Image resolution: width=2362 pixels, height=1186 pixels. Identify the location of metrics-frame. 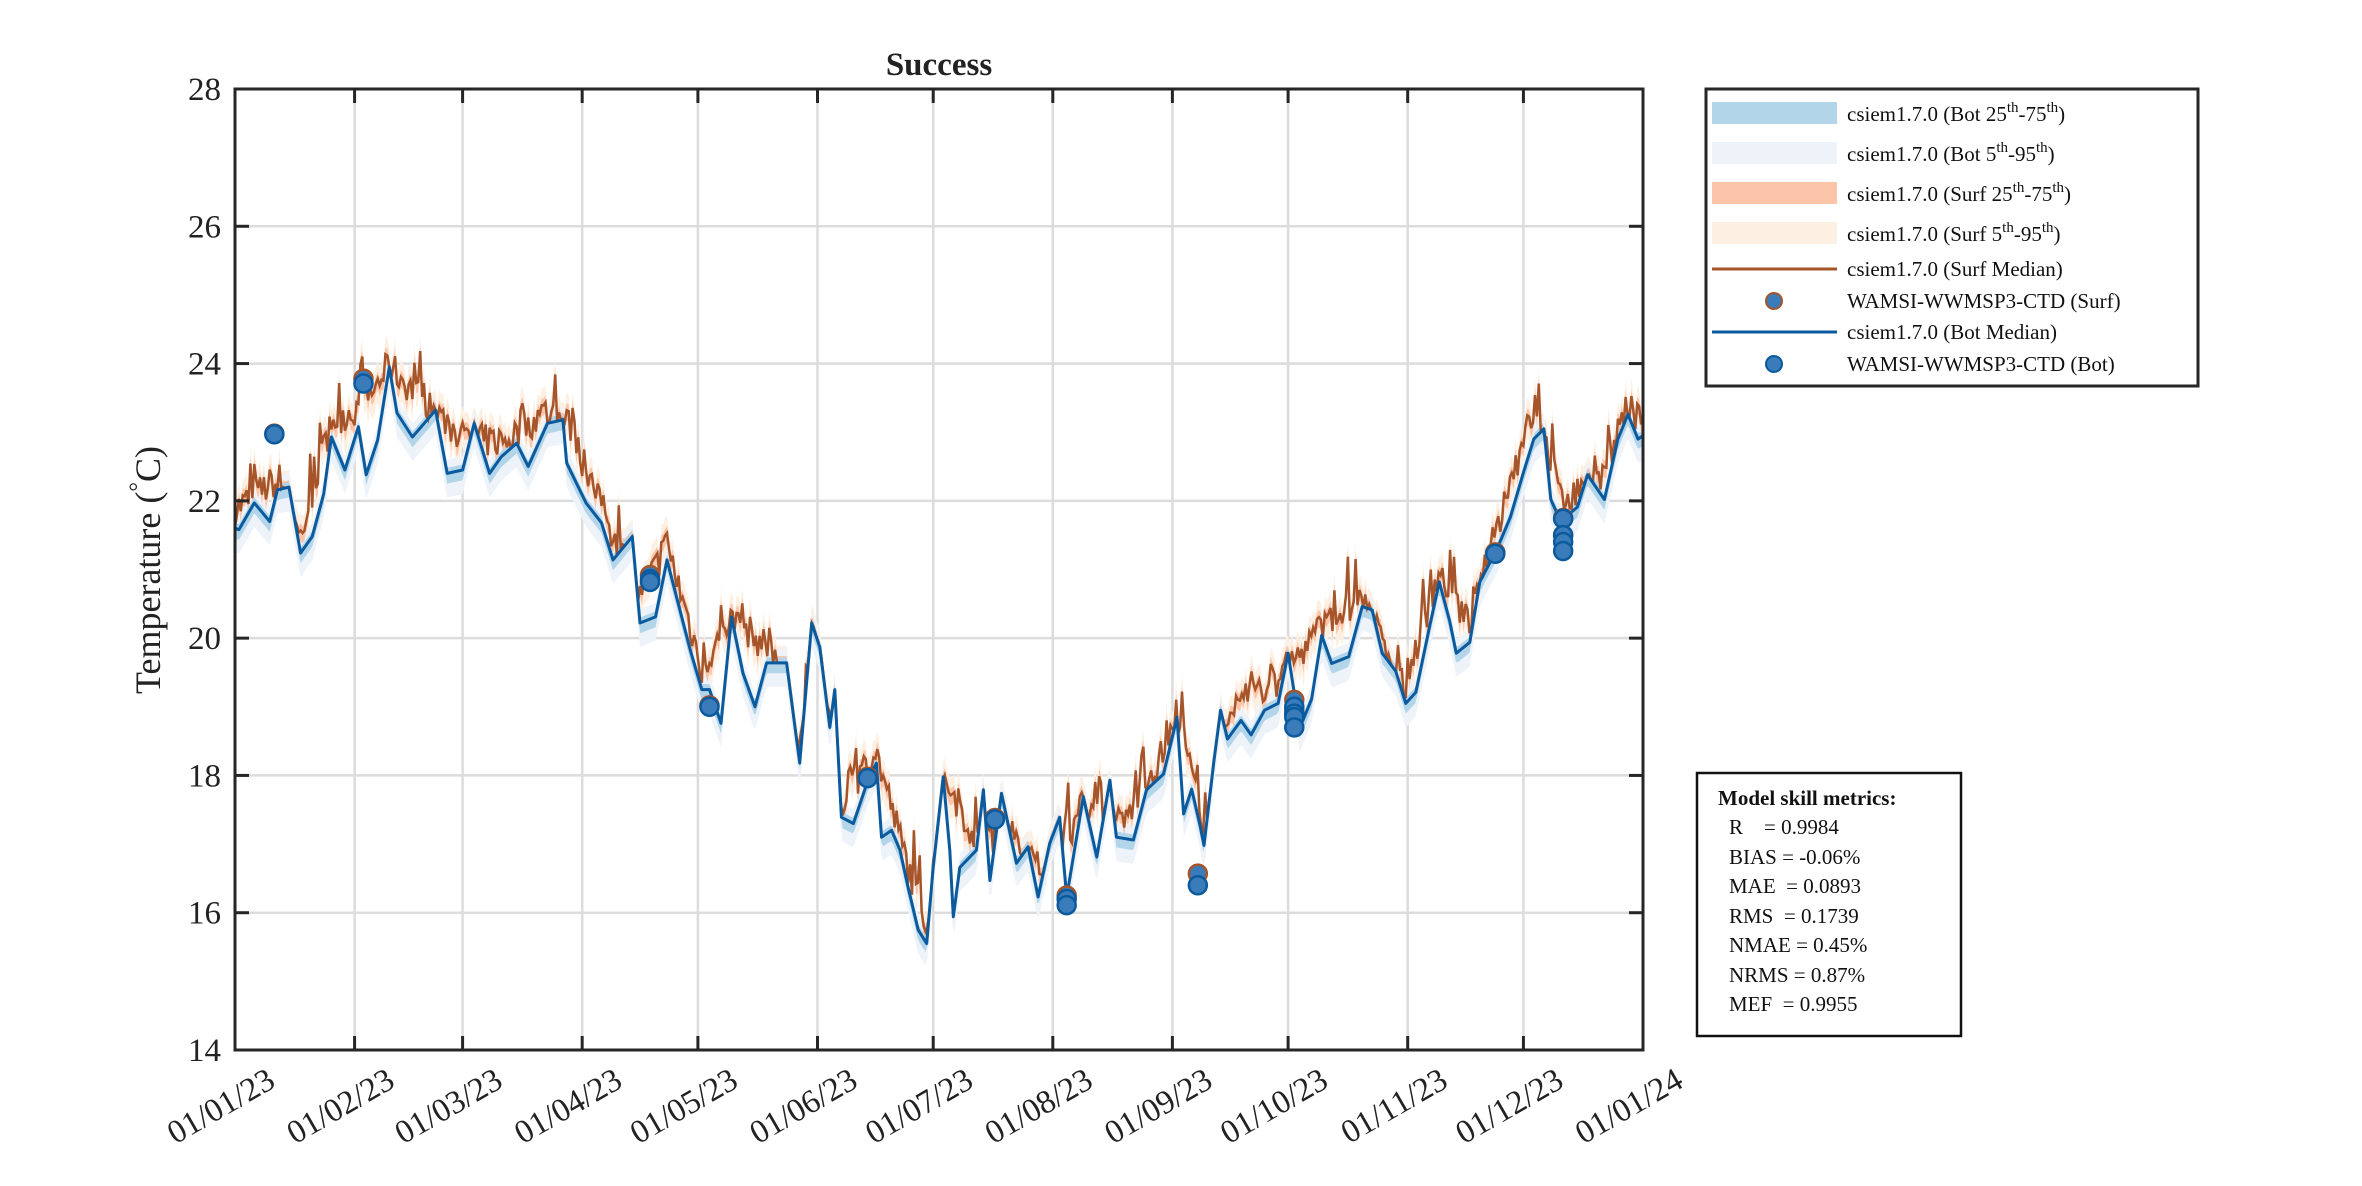
(1829, 904).